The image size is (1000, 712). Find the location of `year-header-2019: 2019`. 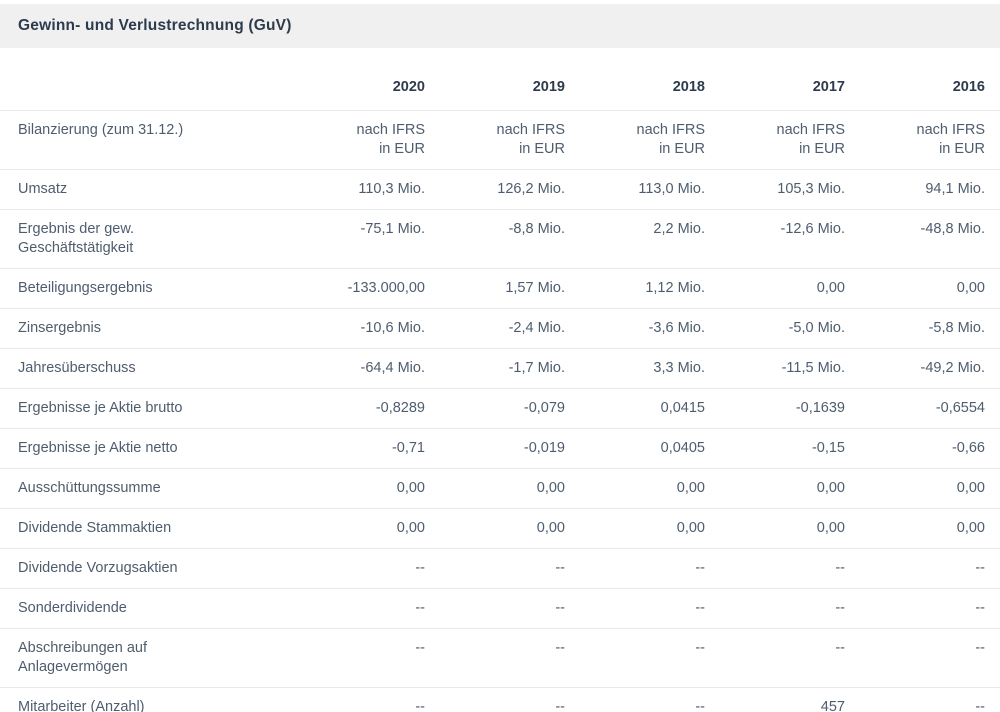

year-header-2019: 2019 is located at coordinates (510, 85).